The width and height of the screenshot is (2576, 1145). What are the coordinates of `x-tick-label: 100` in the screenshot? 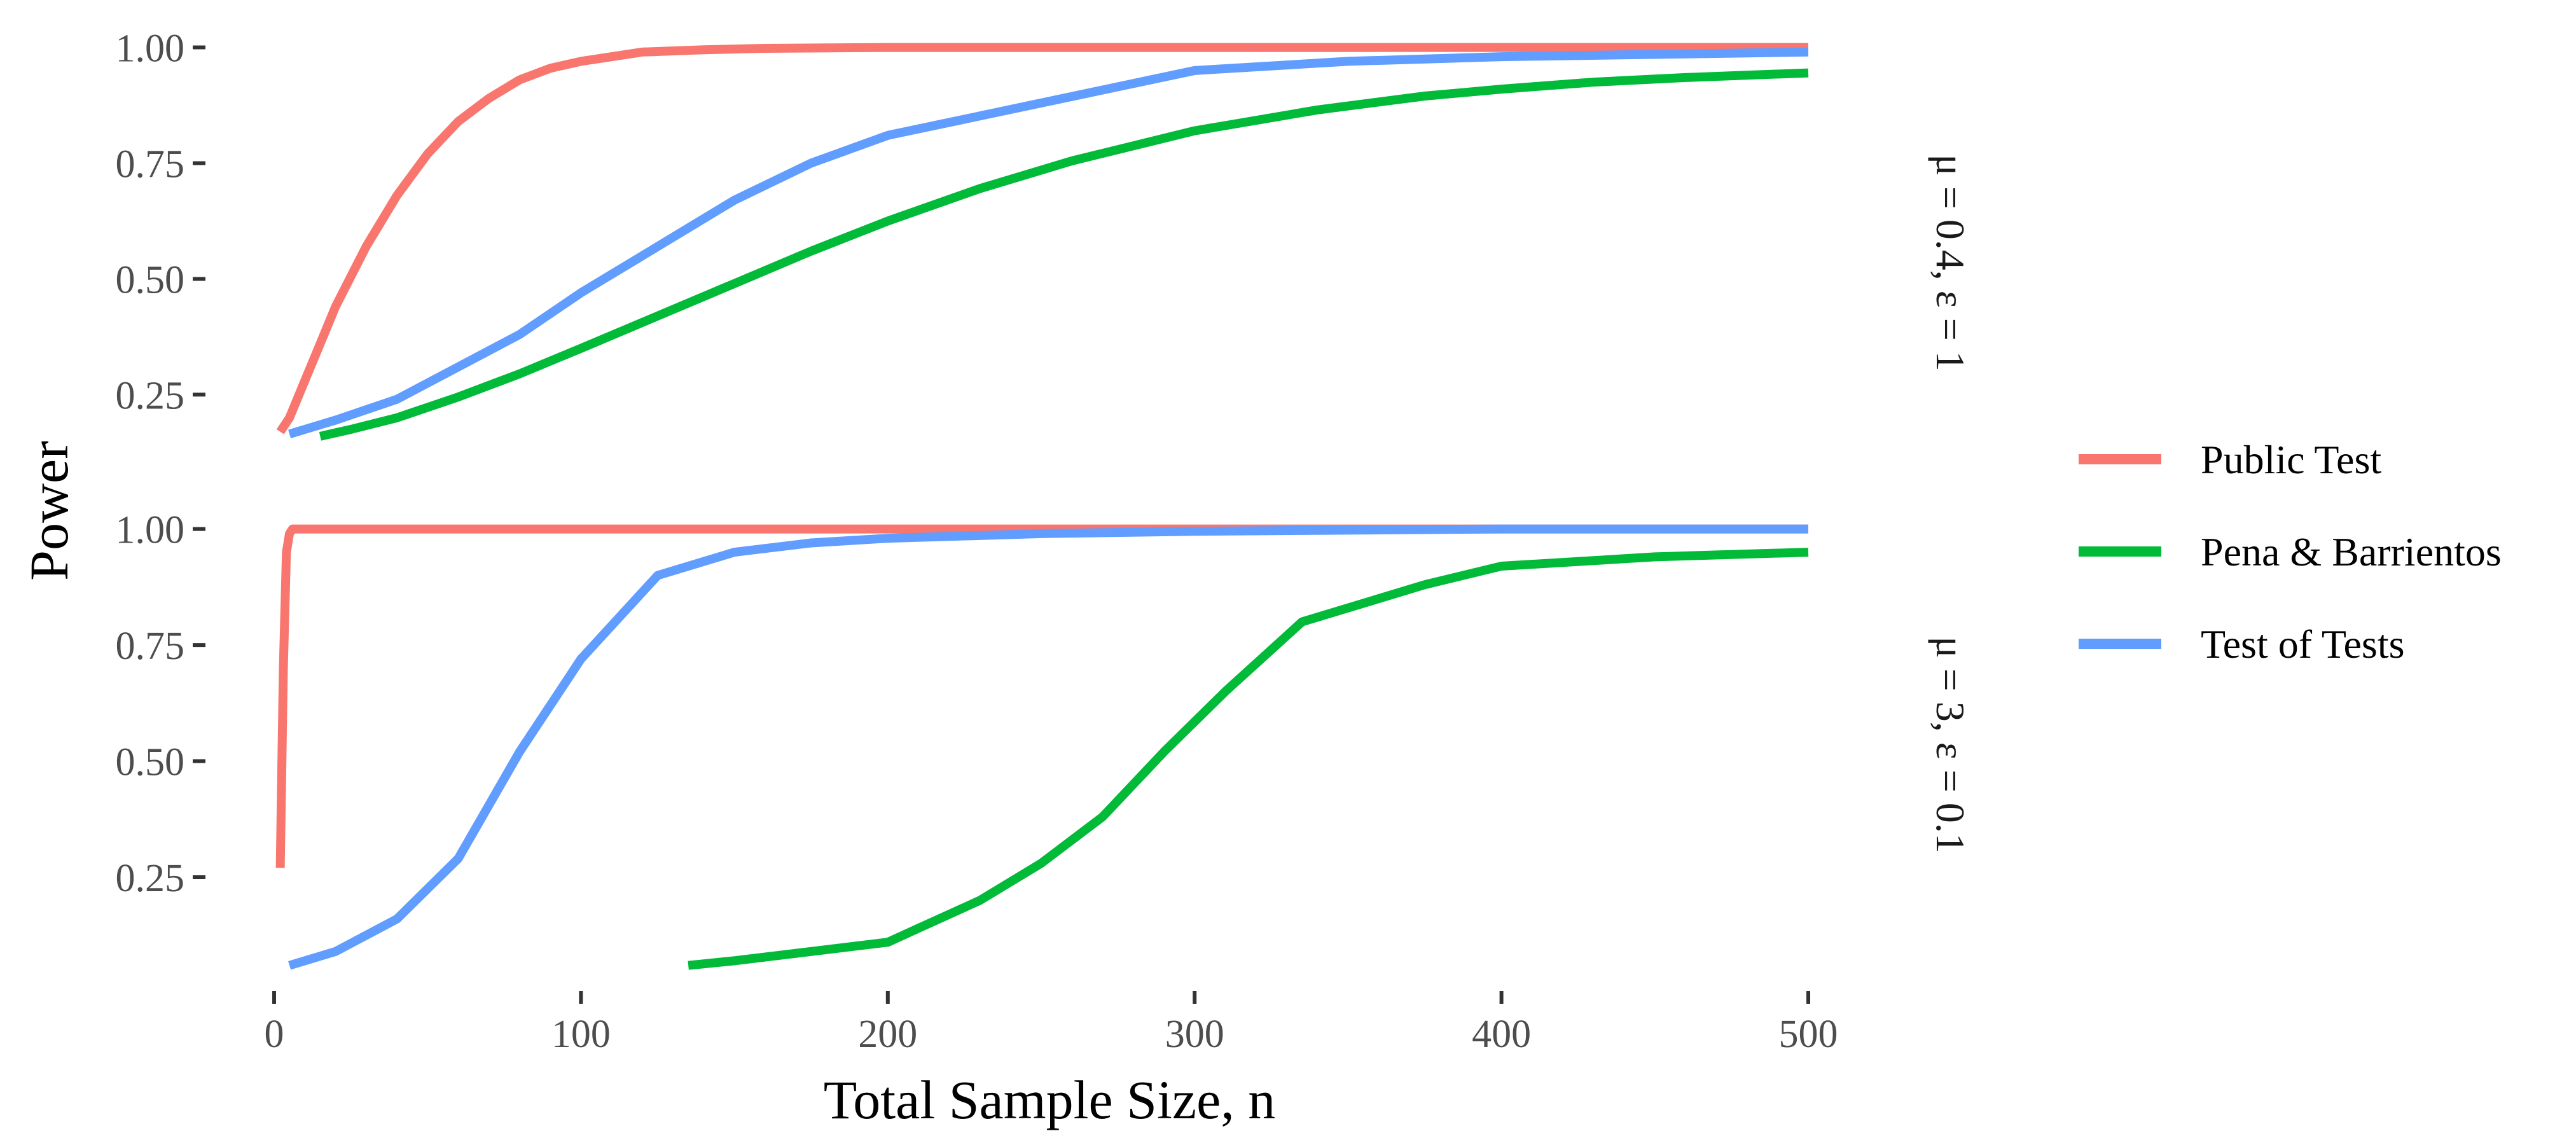 It's located at (581, 1034).